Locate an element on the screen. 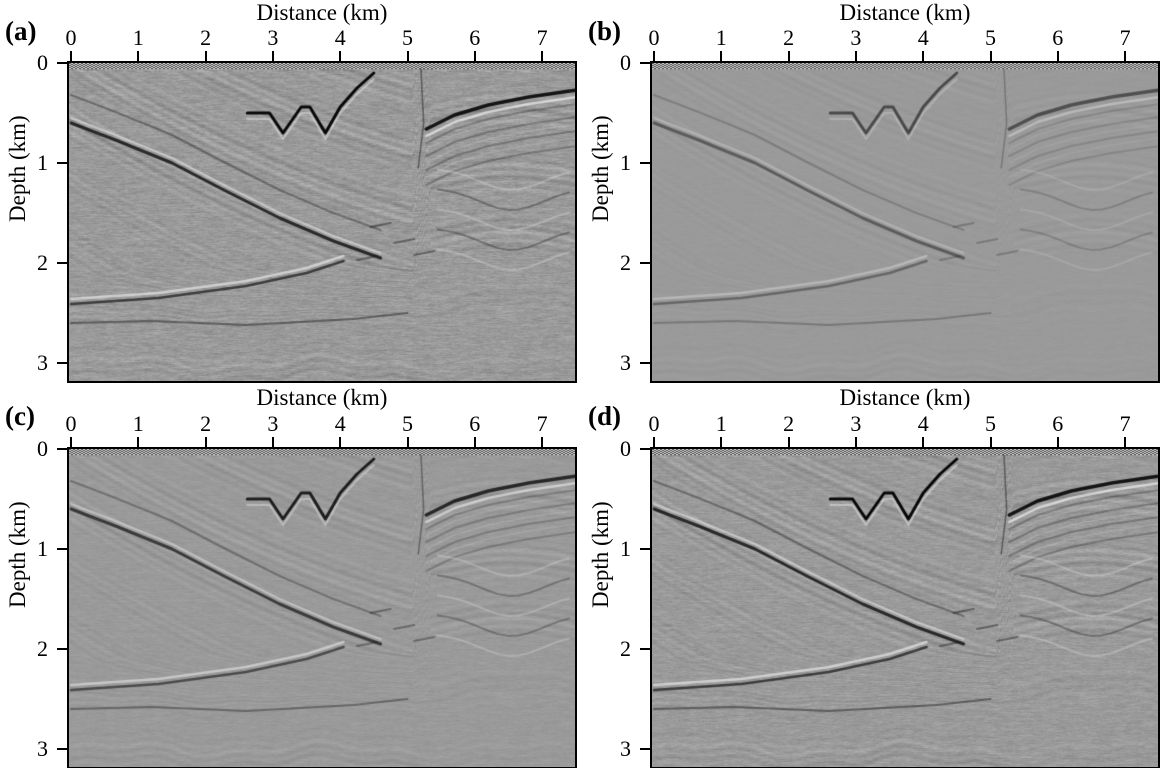 The height and width of the screenshot is (768, 1160). panel-label: (b) is located at coordinates (604, 31).